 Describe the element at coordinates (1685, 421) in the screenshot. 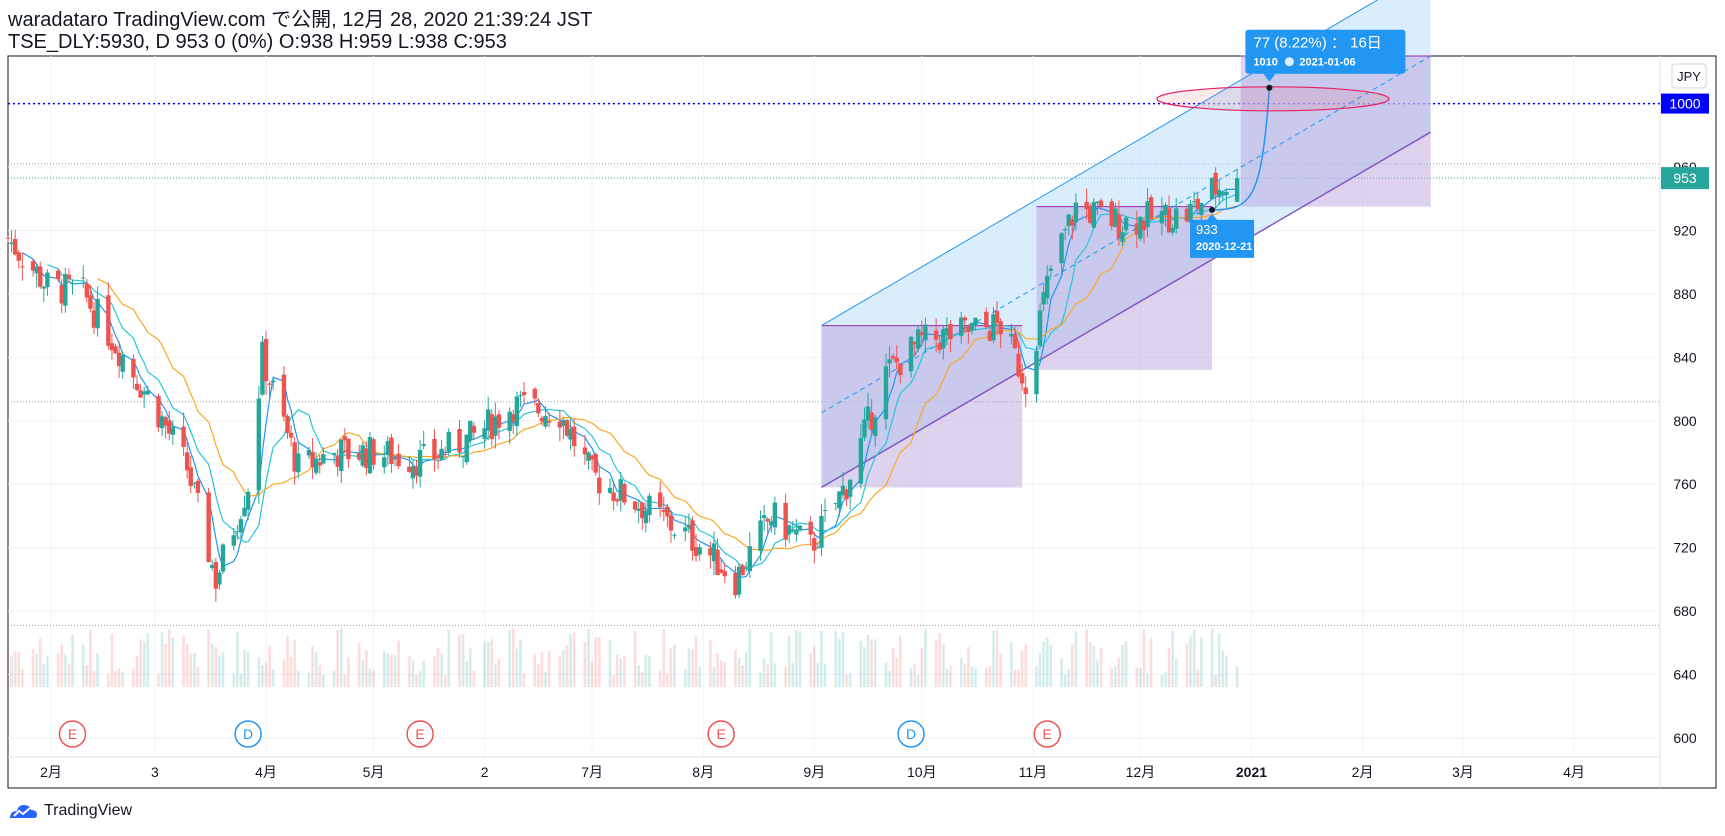

I see `price-tick-label: 800` at that location.